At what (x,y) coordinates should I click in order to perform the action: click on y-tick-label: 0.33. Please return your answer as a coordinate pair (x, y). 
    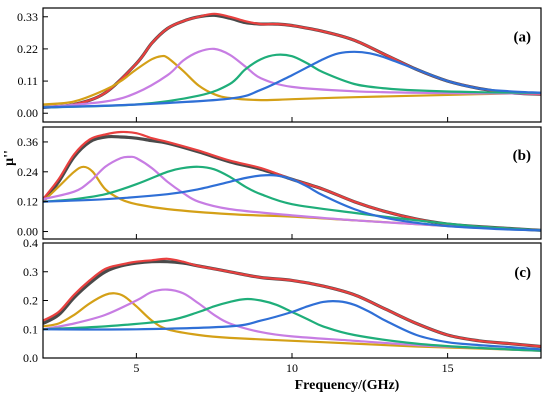
    Looking at the image, I should click on (27, 17).